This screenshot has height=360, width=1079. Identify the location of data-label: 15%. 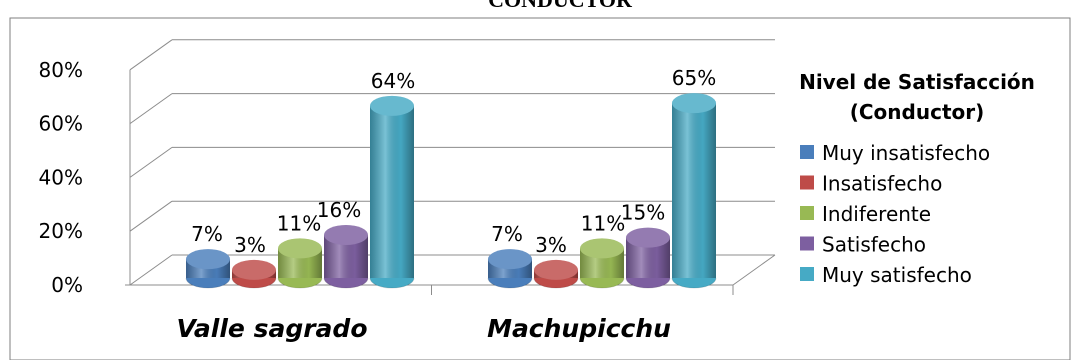
(643, 213).